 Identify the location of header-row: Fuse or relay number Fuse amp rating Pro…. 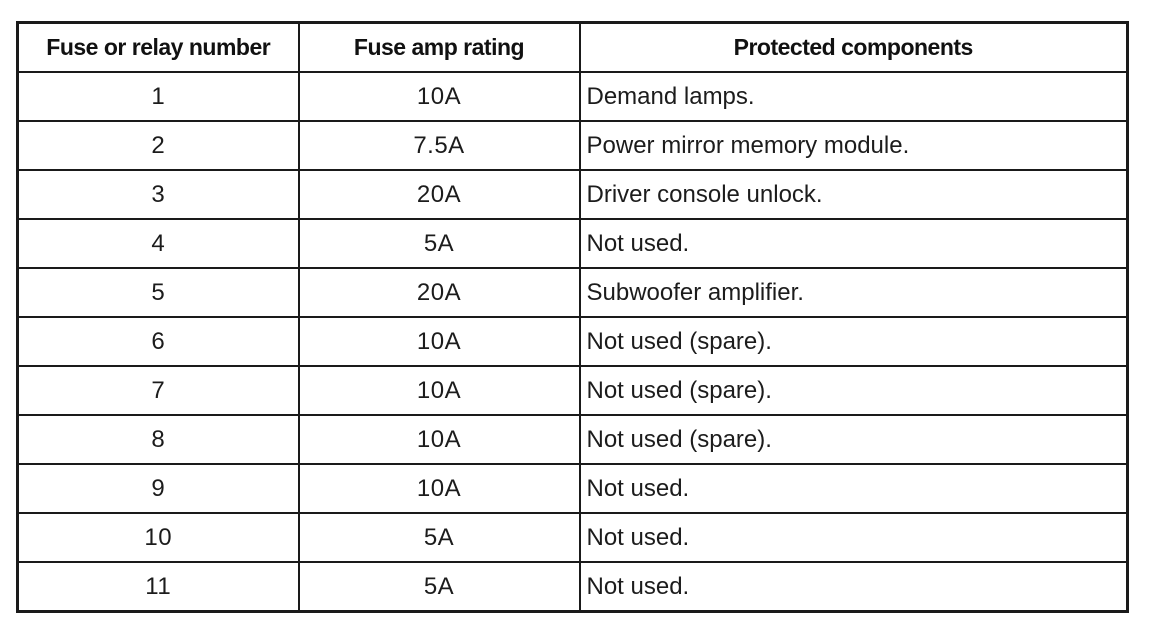
(572, 47).